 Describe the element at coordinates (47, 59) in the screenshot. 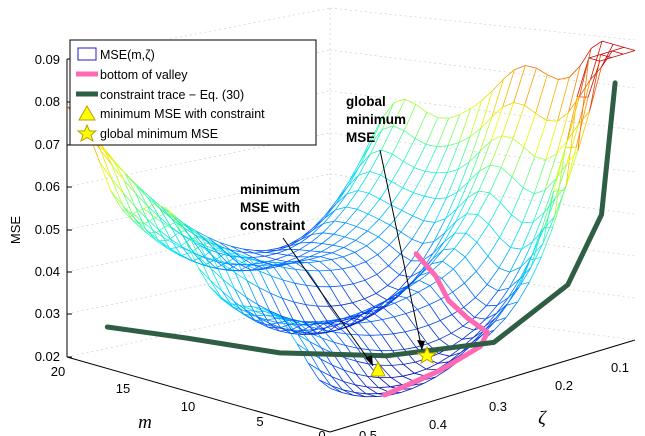

I see `z-tick-label: 0.09` at that location.